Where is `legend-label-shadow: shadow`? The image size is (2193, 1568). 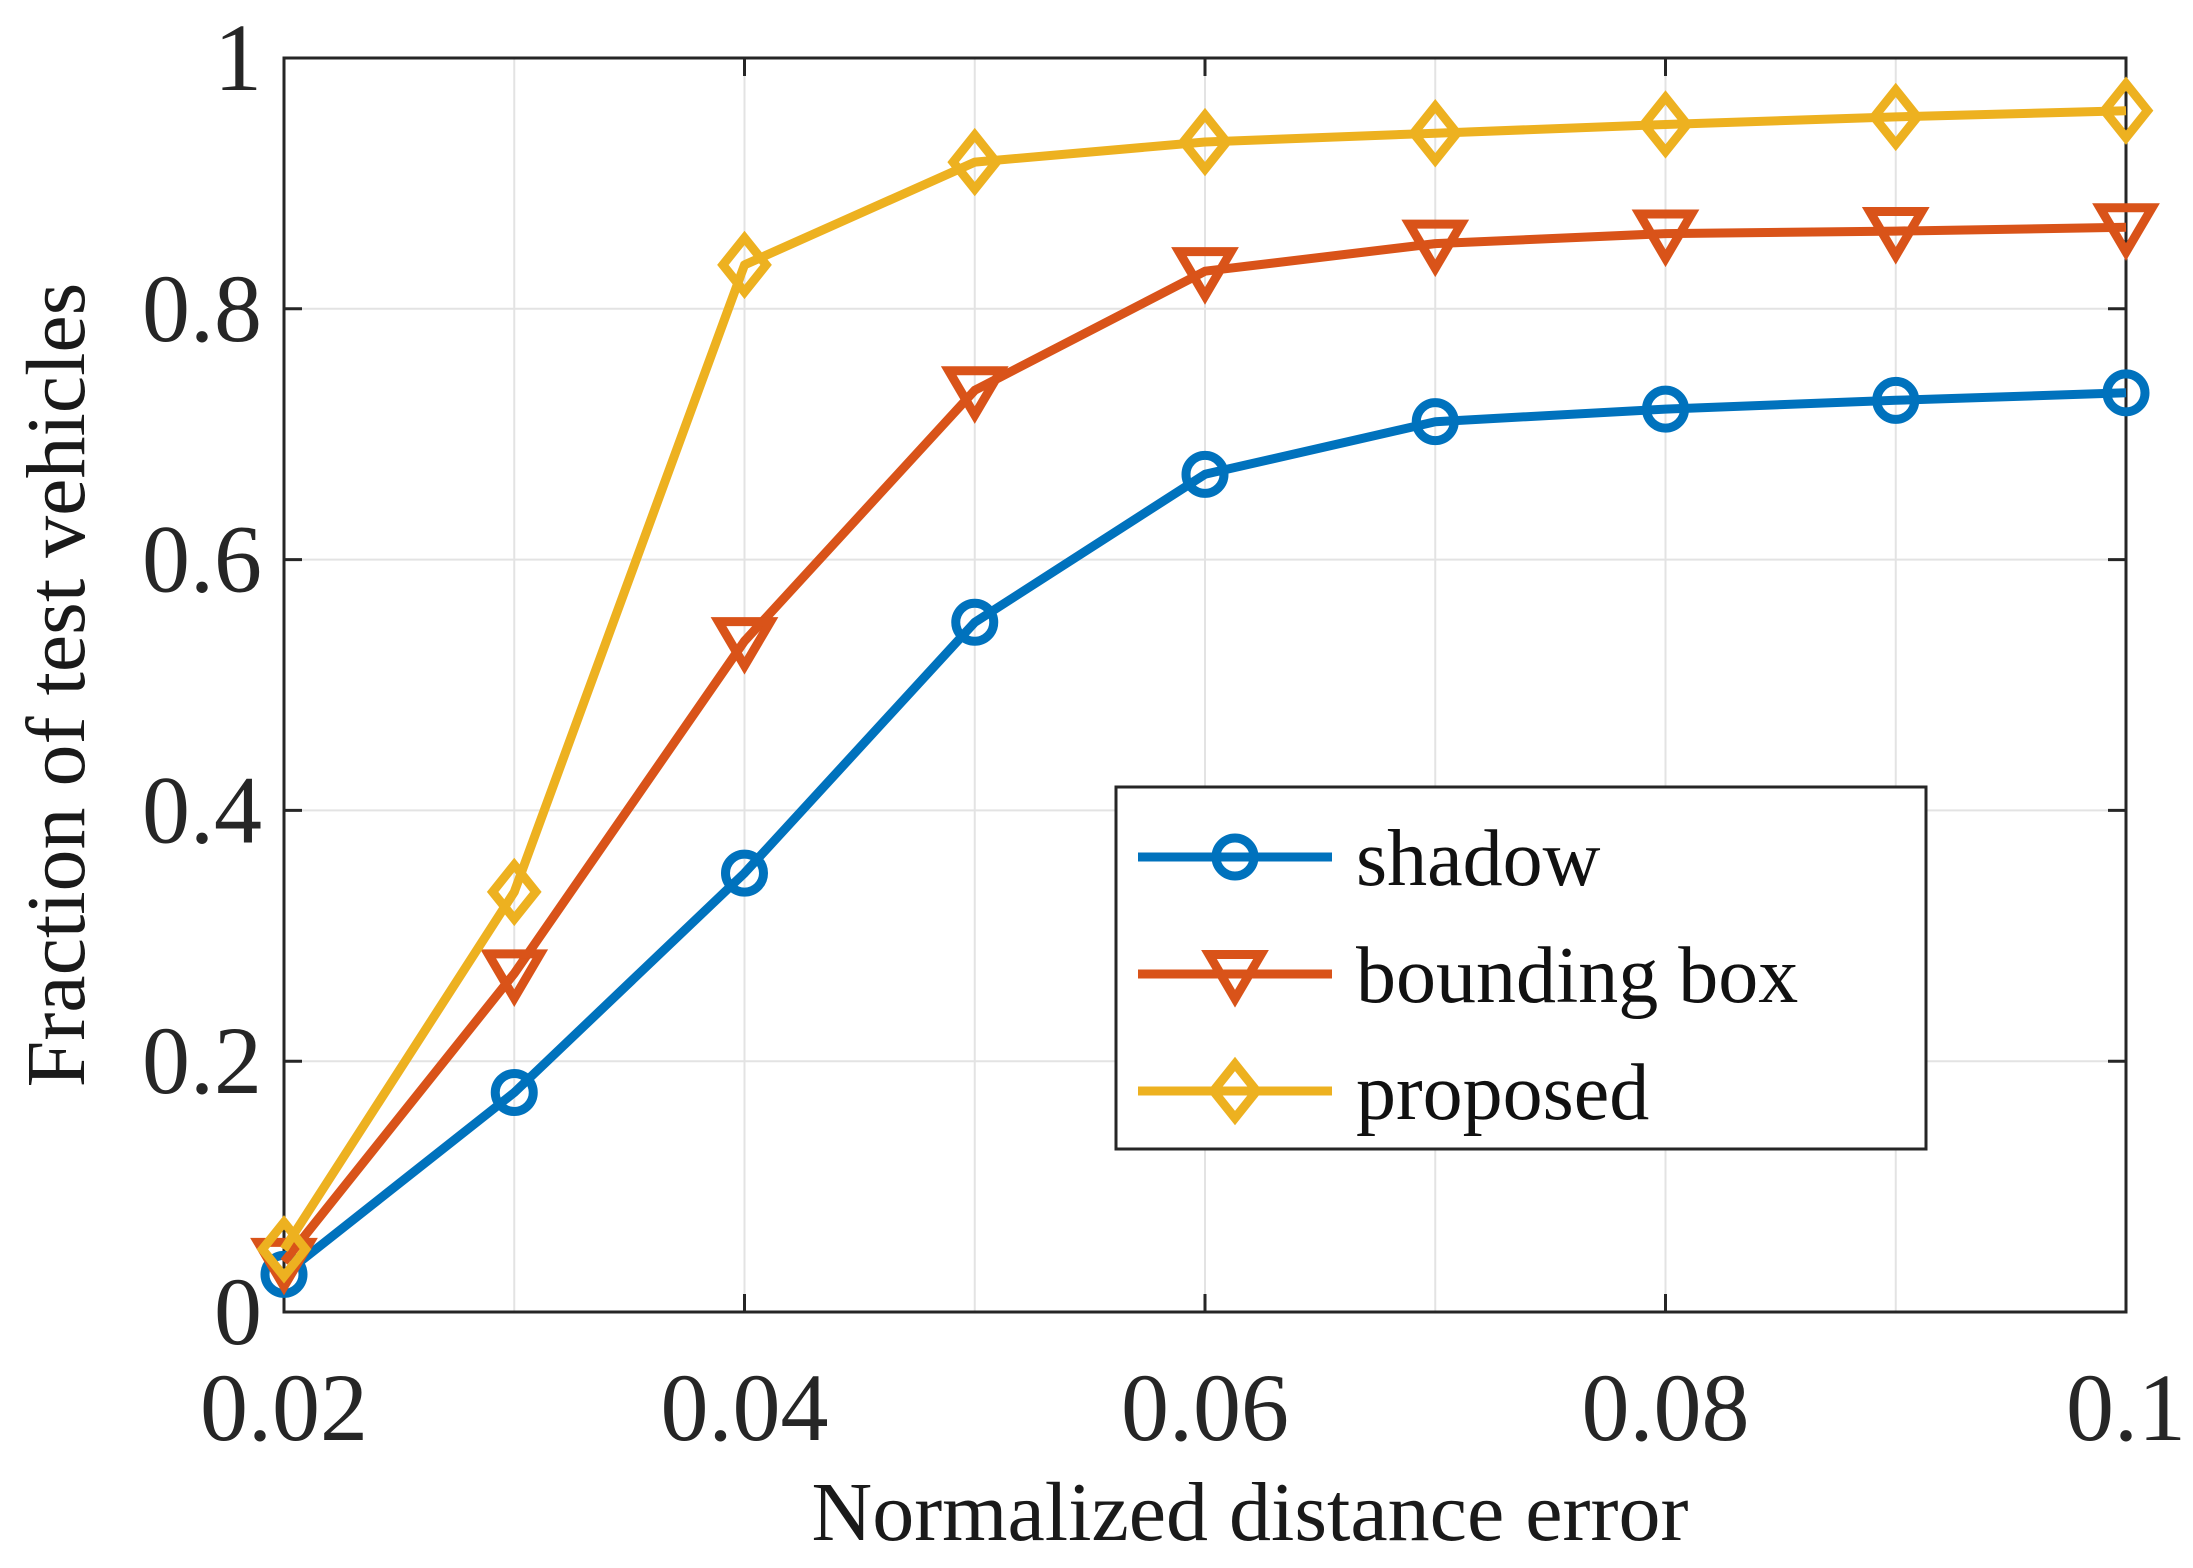
legend-label-shadow: shadow is located at coordinates (1478, 859).